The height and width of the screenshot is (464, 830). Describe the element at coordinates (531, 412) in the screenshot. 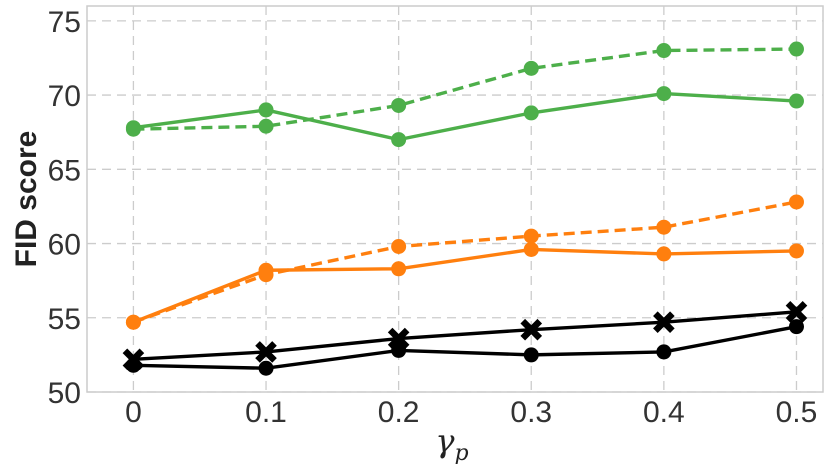

I see `x-tick-label: 0.3` at that location.